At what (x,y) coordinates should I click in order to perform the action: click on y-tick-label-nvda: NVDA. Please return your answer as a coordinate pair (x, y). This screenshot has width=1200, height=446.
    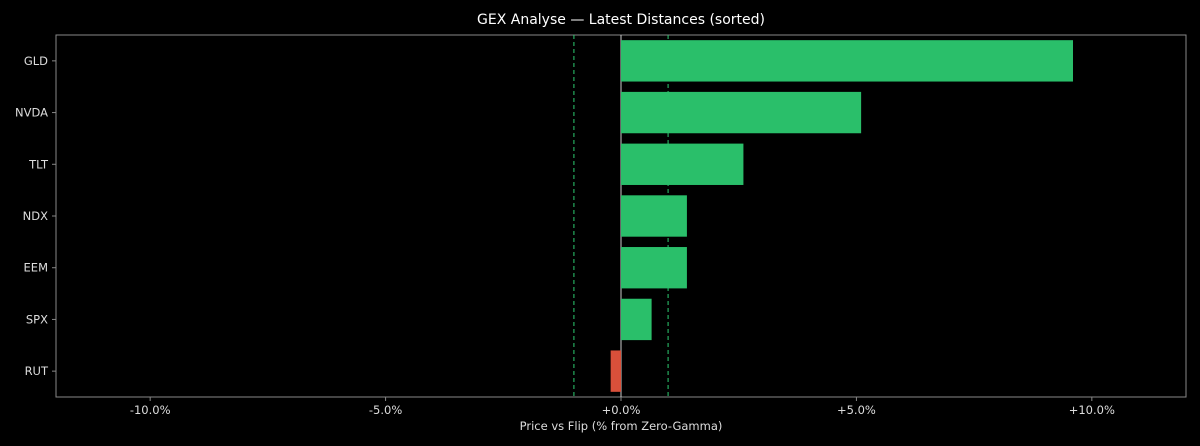
    Looking at the image, I should click on (31, 113).